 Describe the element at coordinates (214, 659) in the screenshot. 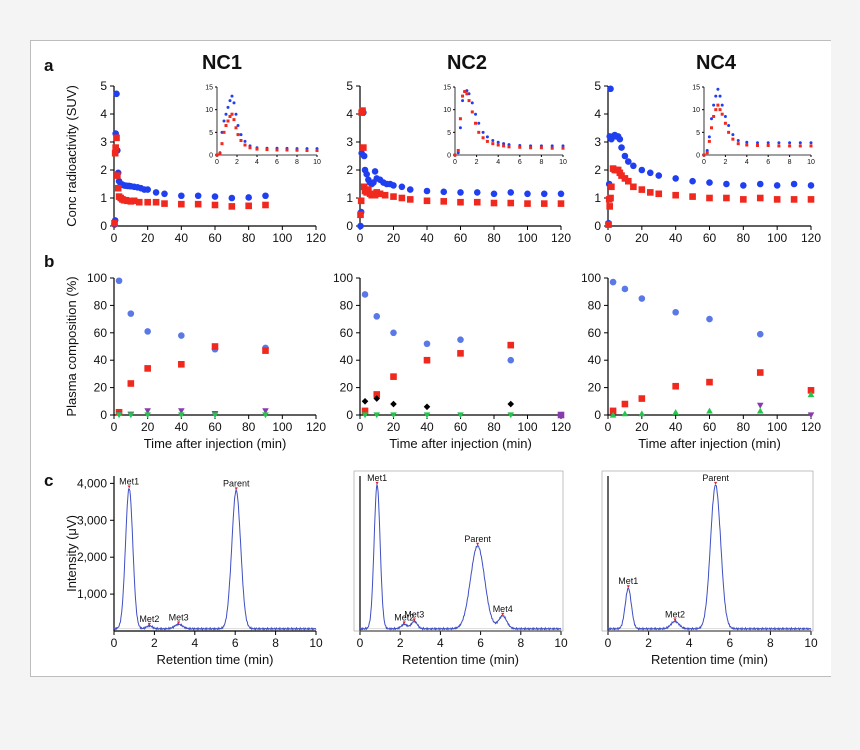

I see `x-axis-label: Retention time (min)` at that location.